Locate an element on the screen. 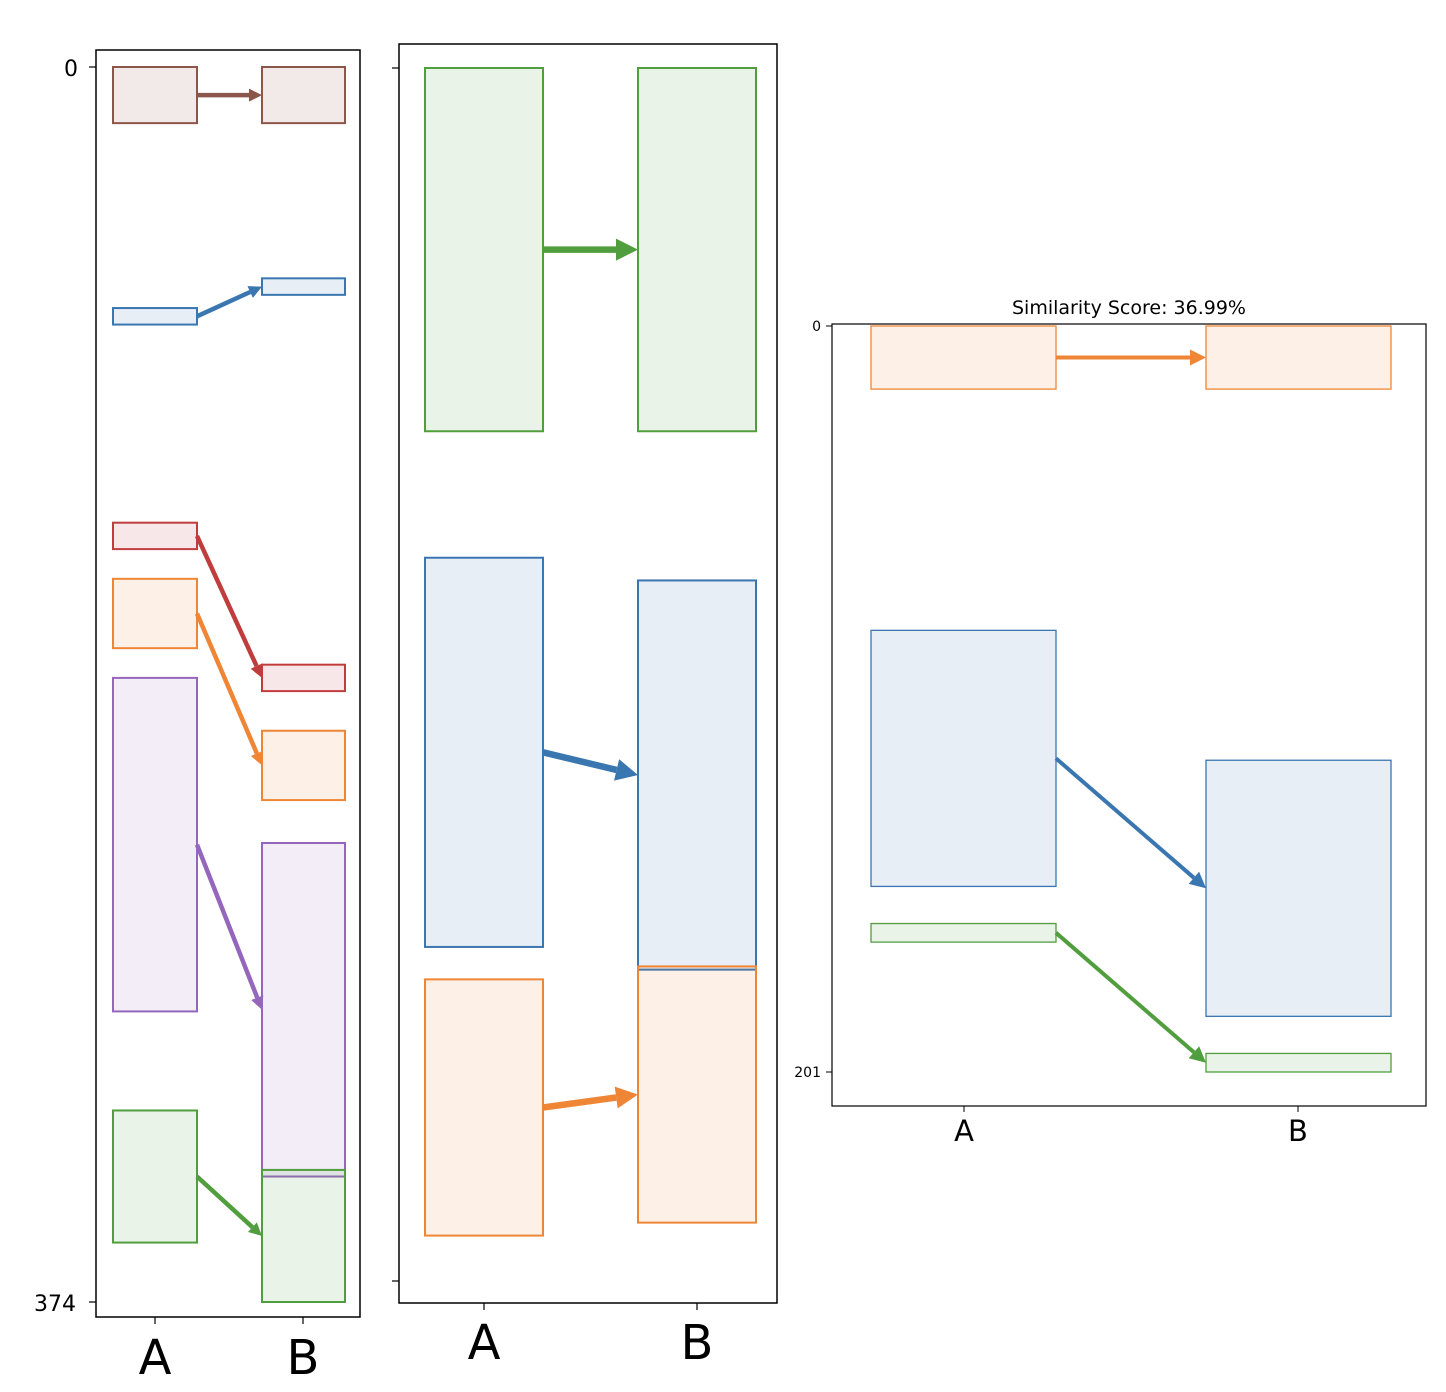  chart-title: Similarity Score: 36.99% is located at coordinates (1129, 308).